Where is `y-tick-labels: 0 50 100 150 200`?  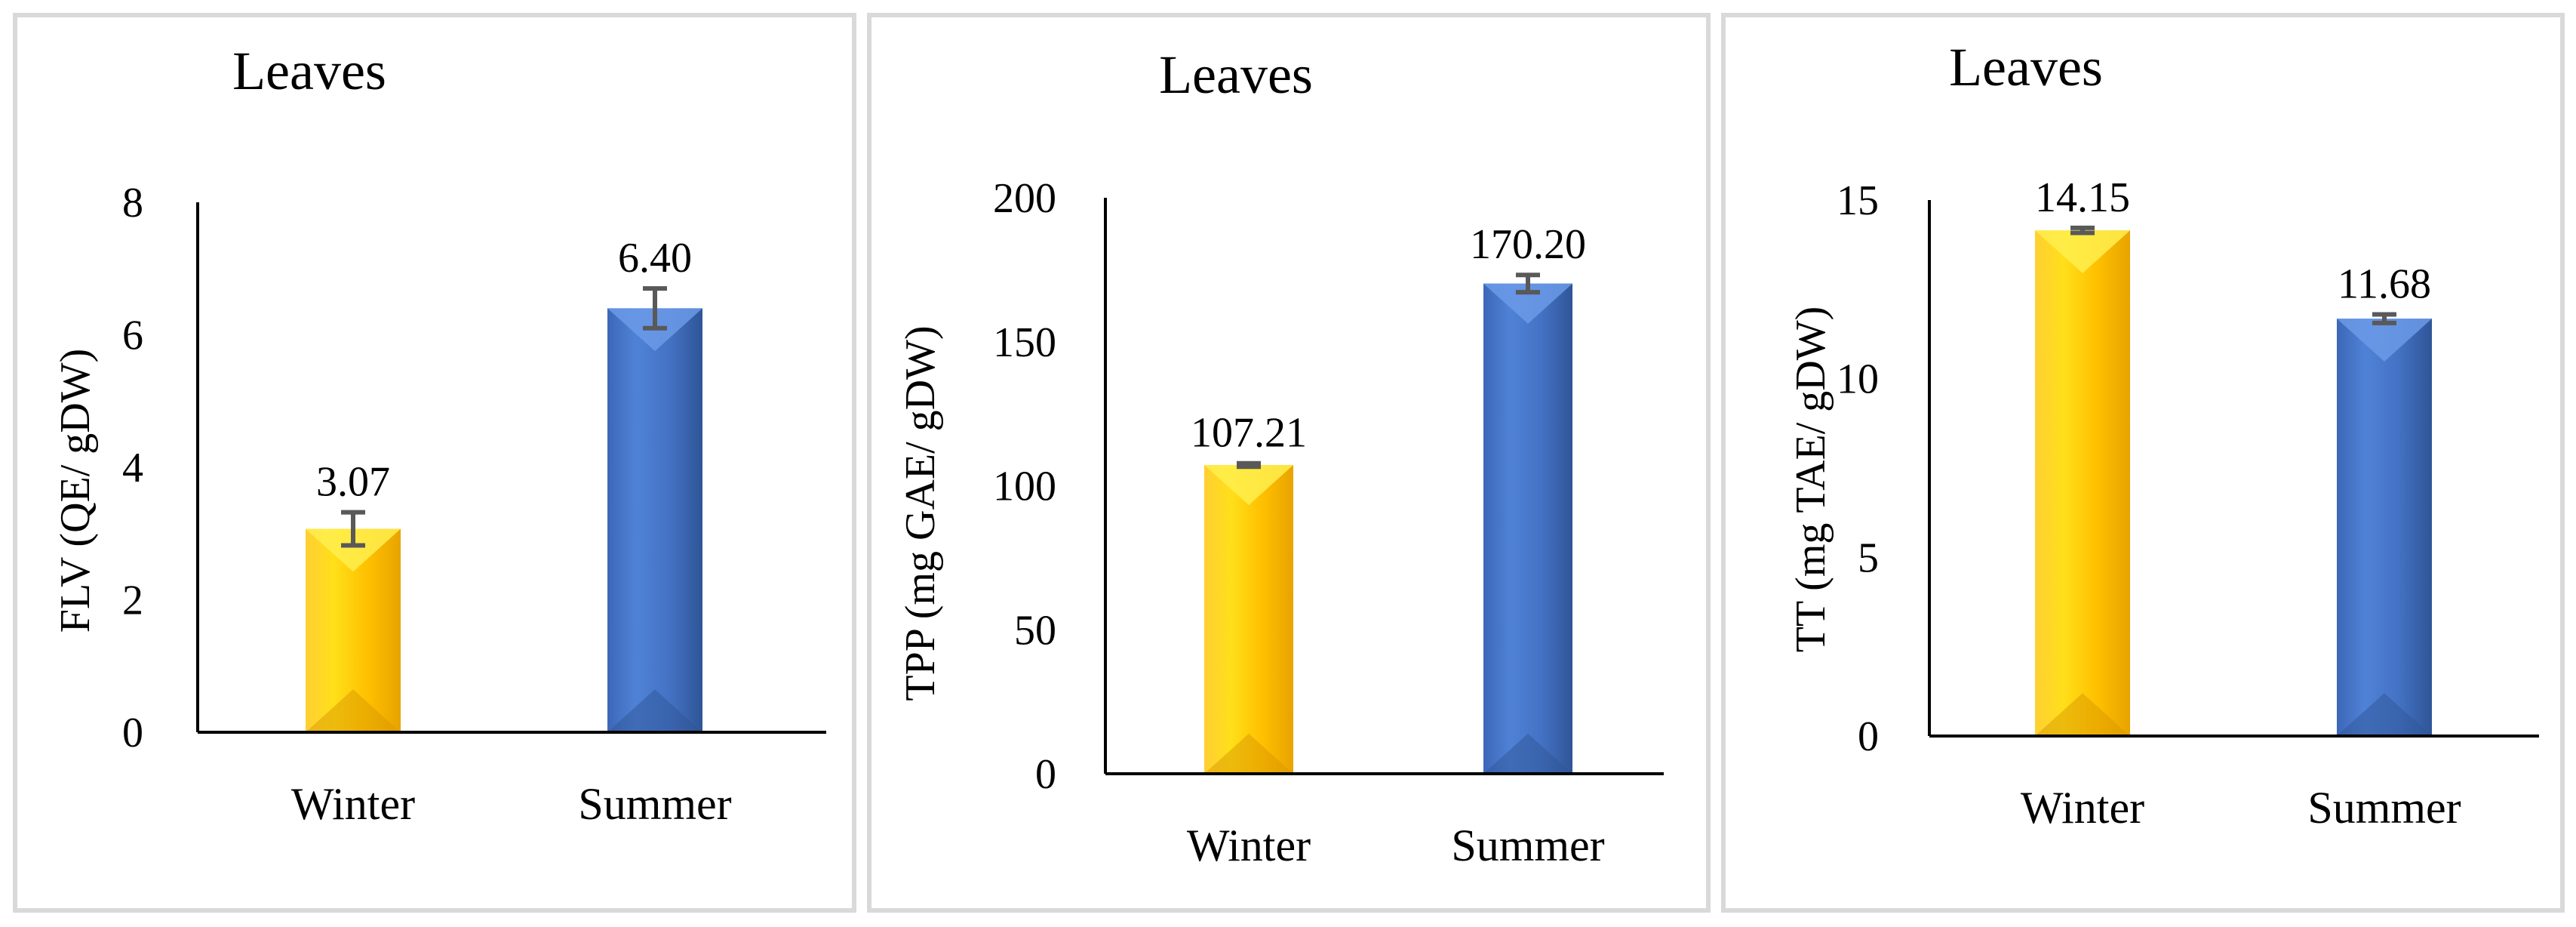
y-tick-labels: 0 50 100 150 200 is located at coordinates (1024, 486).